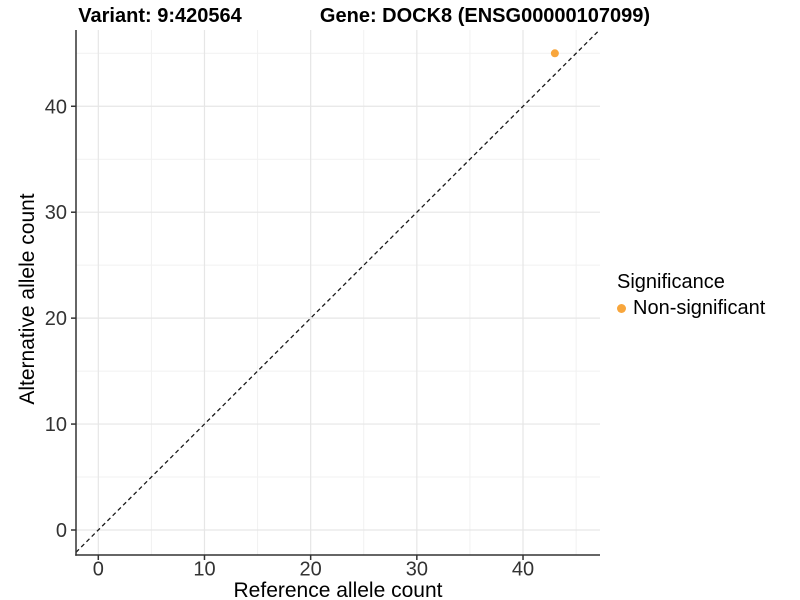 This screenshot has height=600, width=800. What do you see at coordinates (56, 213) in the screenshot?
I see `y-tick-label: 30` at bounding box center [56, 213].